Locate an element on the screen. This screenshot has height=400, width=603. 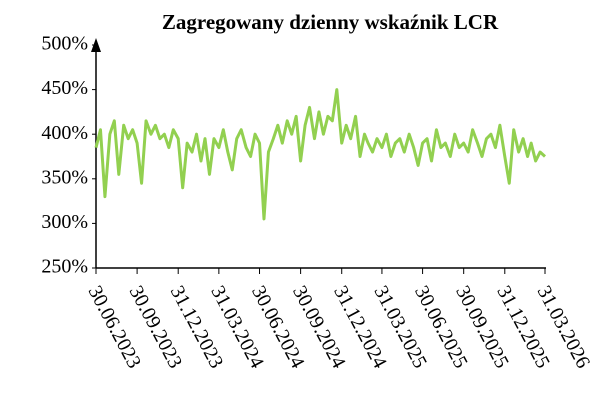
y-tick-label: 300% is located at coordinates (64, 222).